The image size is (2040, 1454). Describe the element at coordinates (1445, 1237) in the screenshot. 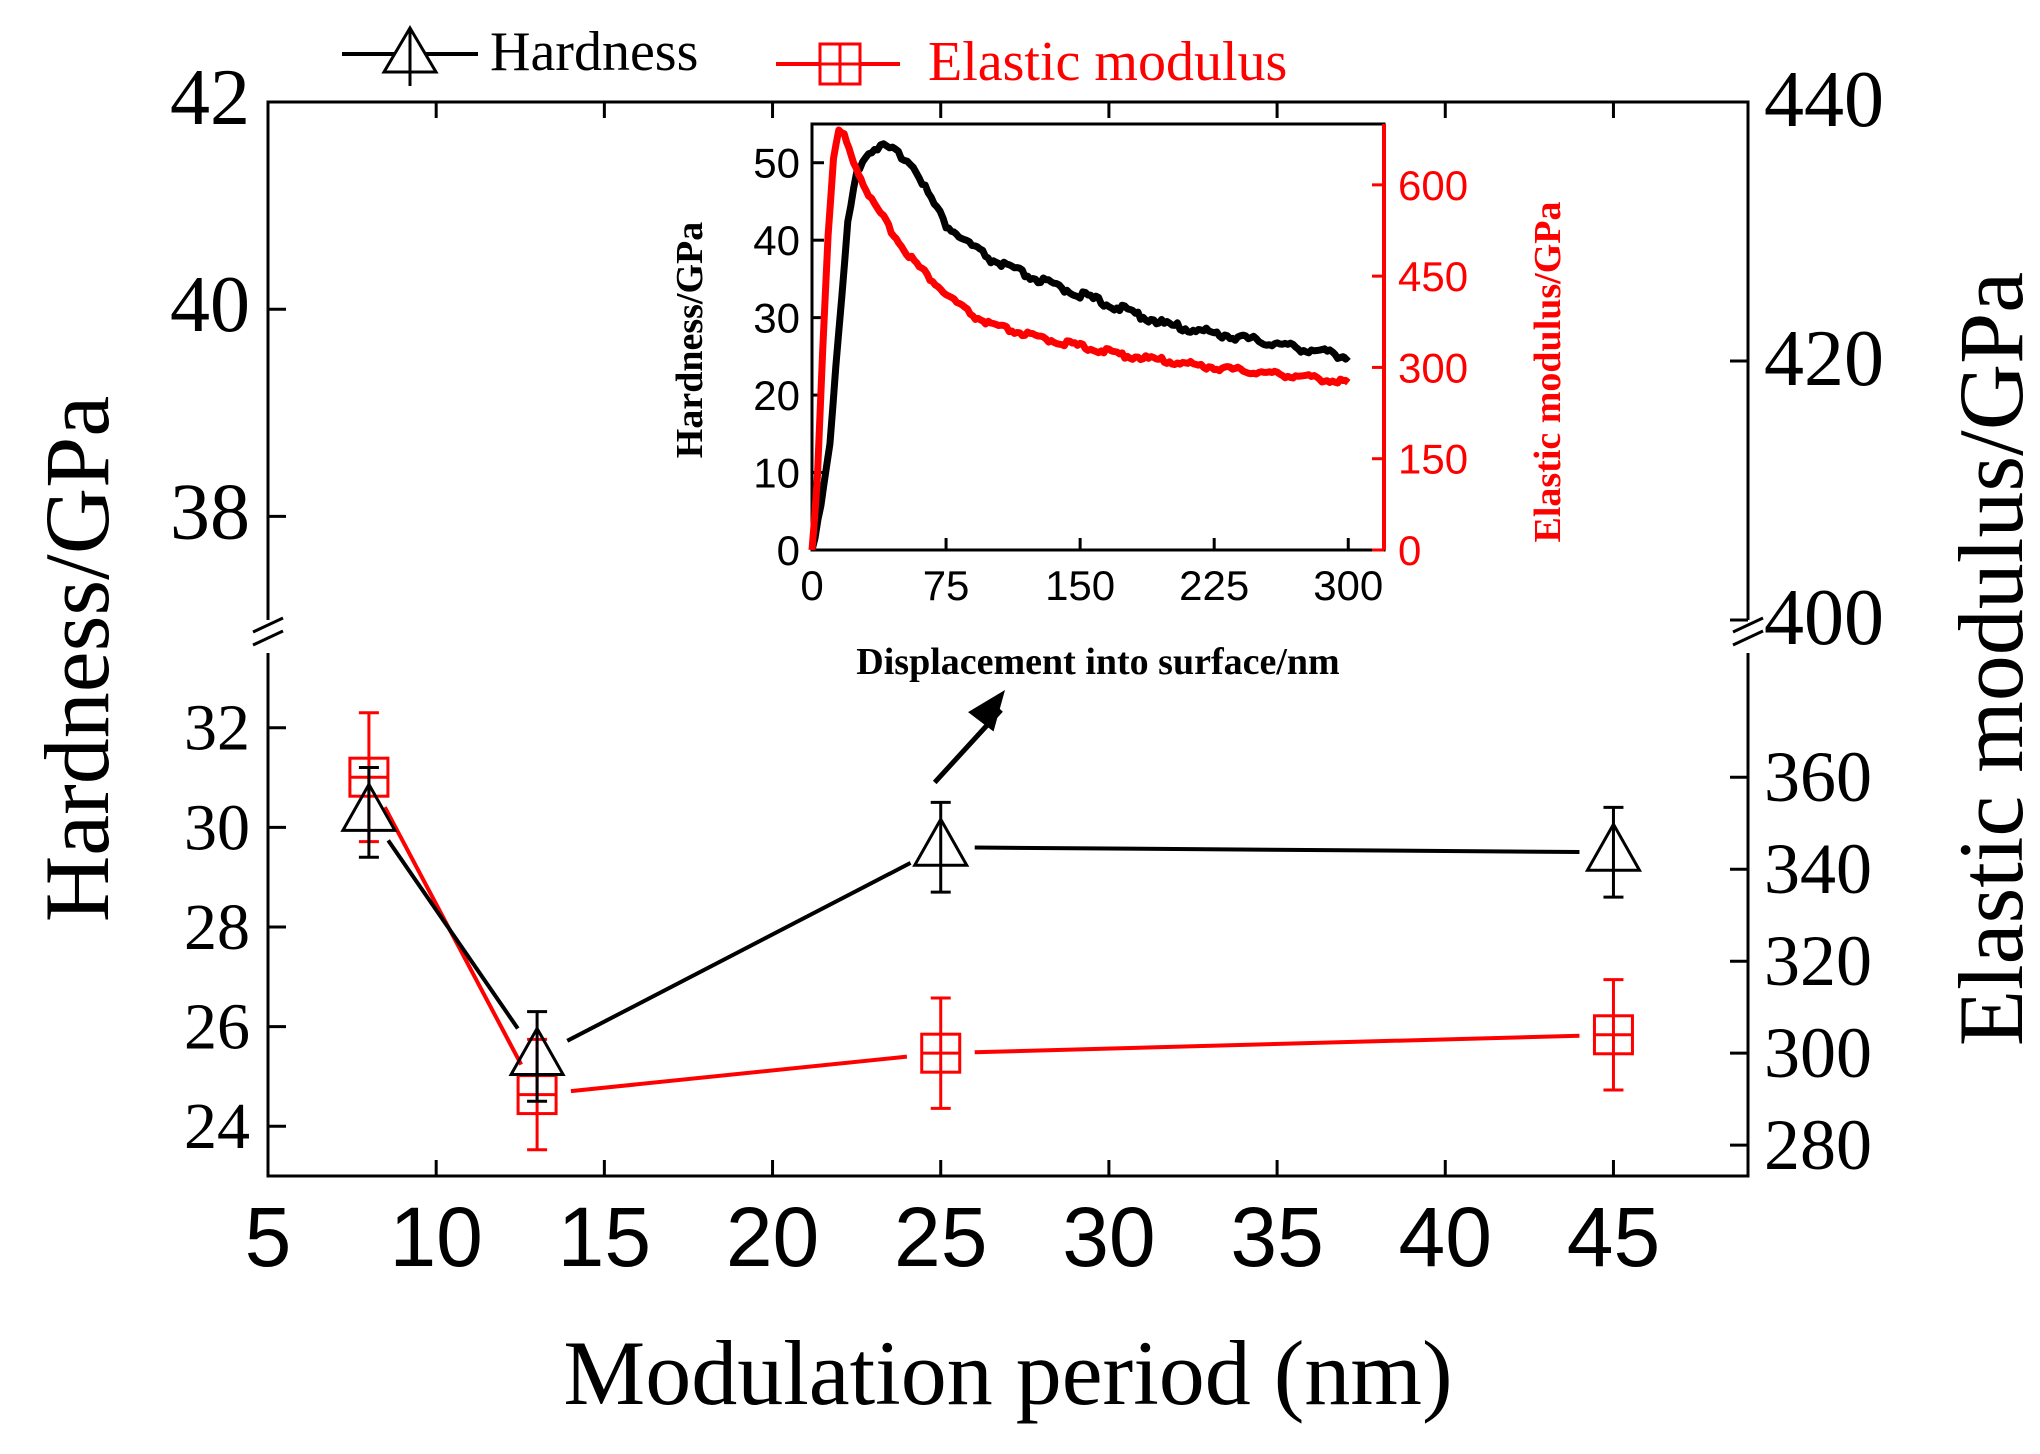

I see `x-tick-label: 40` at that location.